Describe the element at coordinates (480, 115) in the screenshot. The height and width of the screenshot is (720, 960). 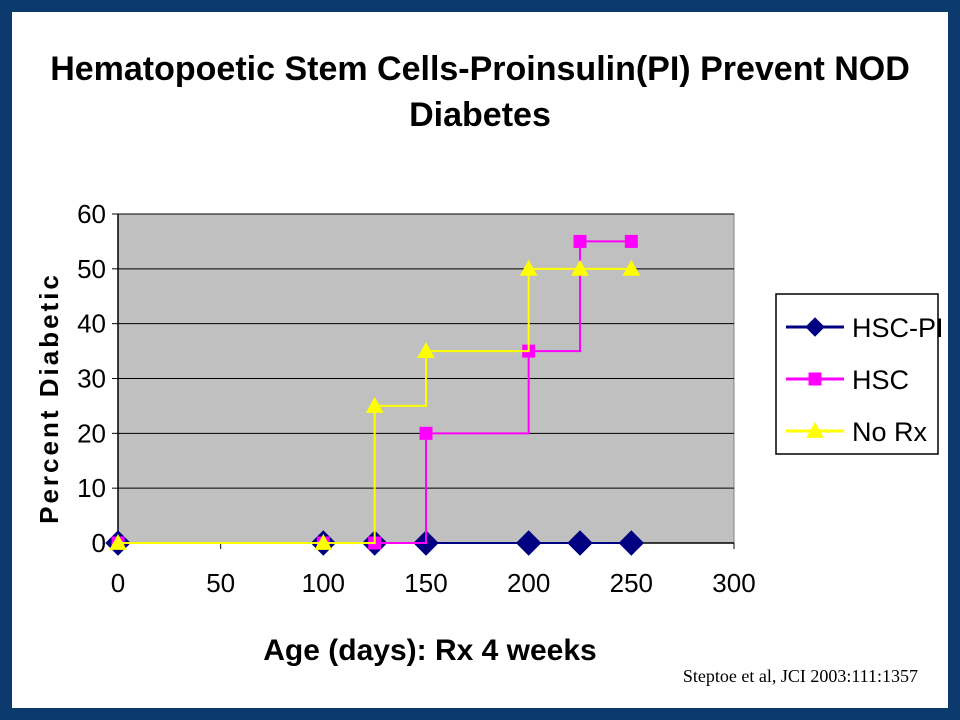
I see `chart-title-line-2: Diabetes` at that location.